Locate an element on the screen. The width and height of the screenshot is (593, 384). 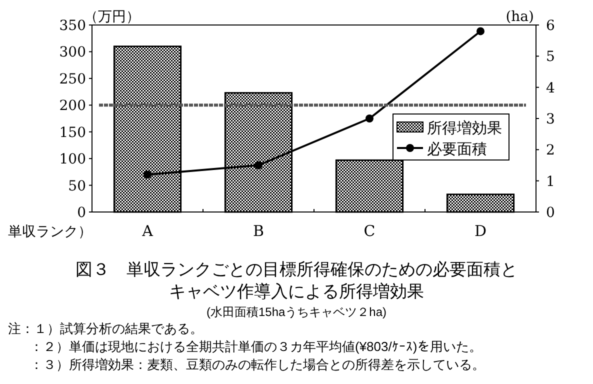
y2-tick-label: 6 is located at coordinates (550, 26).